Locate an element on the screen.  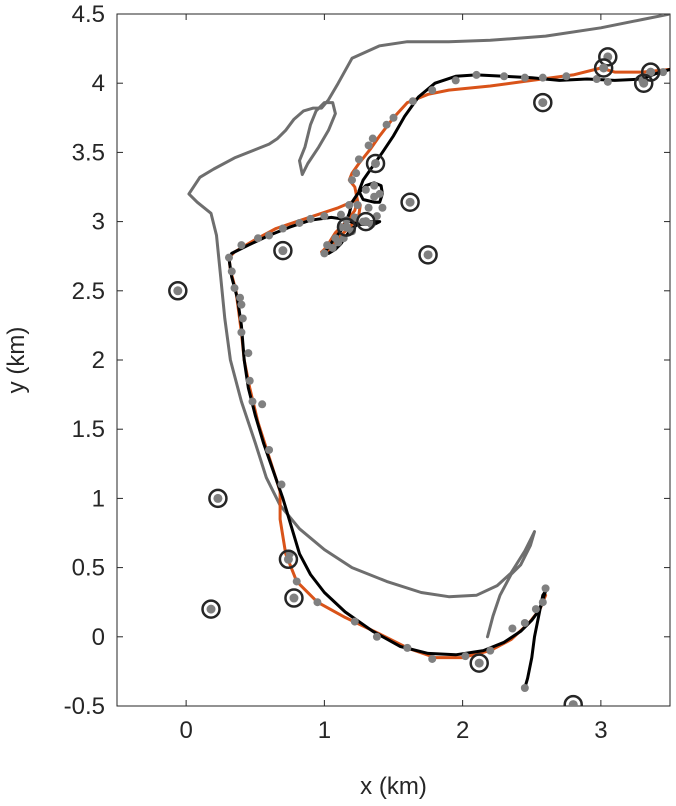
y-tick-label-9: 4 is located at coordinates (98, 83).